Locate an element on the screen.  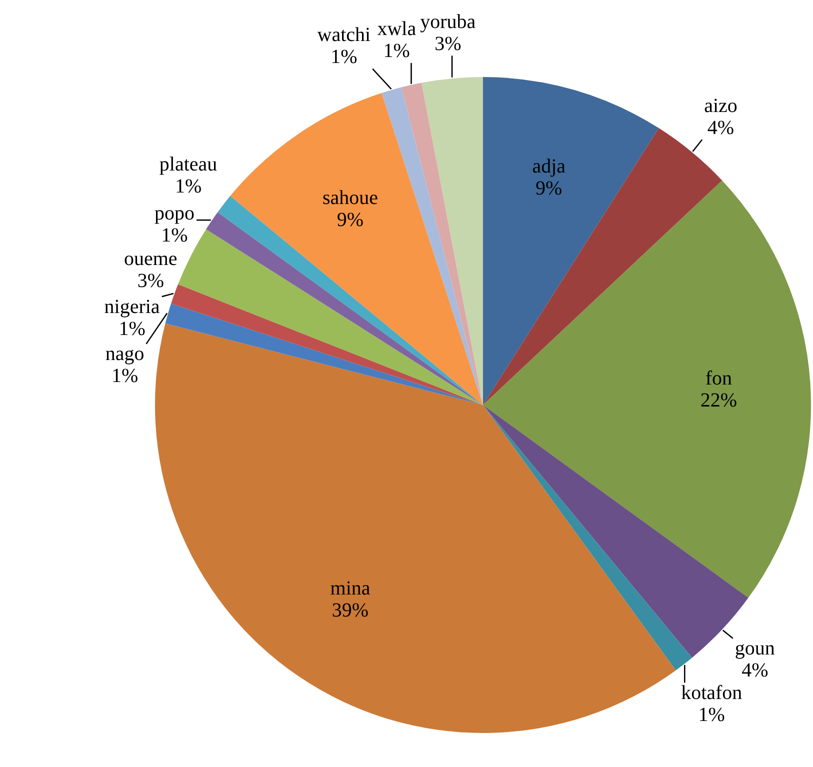
slice-label: goun is located at coordinates (754, 649).